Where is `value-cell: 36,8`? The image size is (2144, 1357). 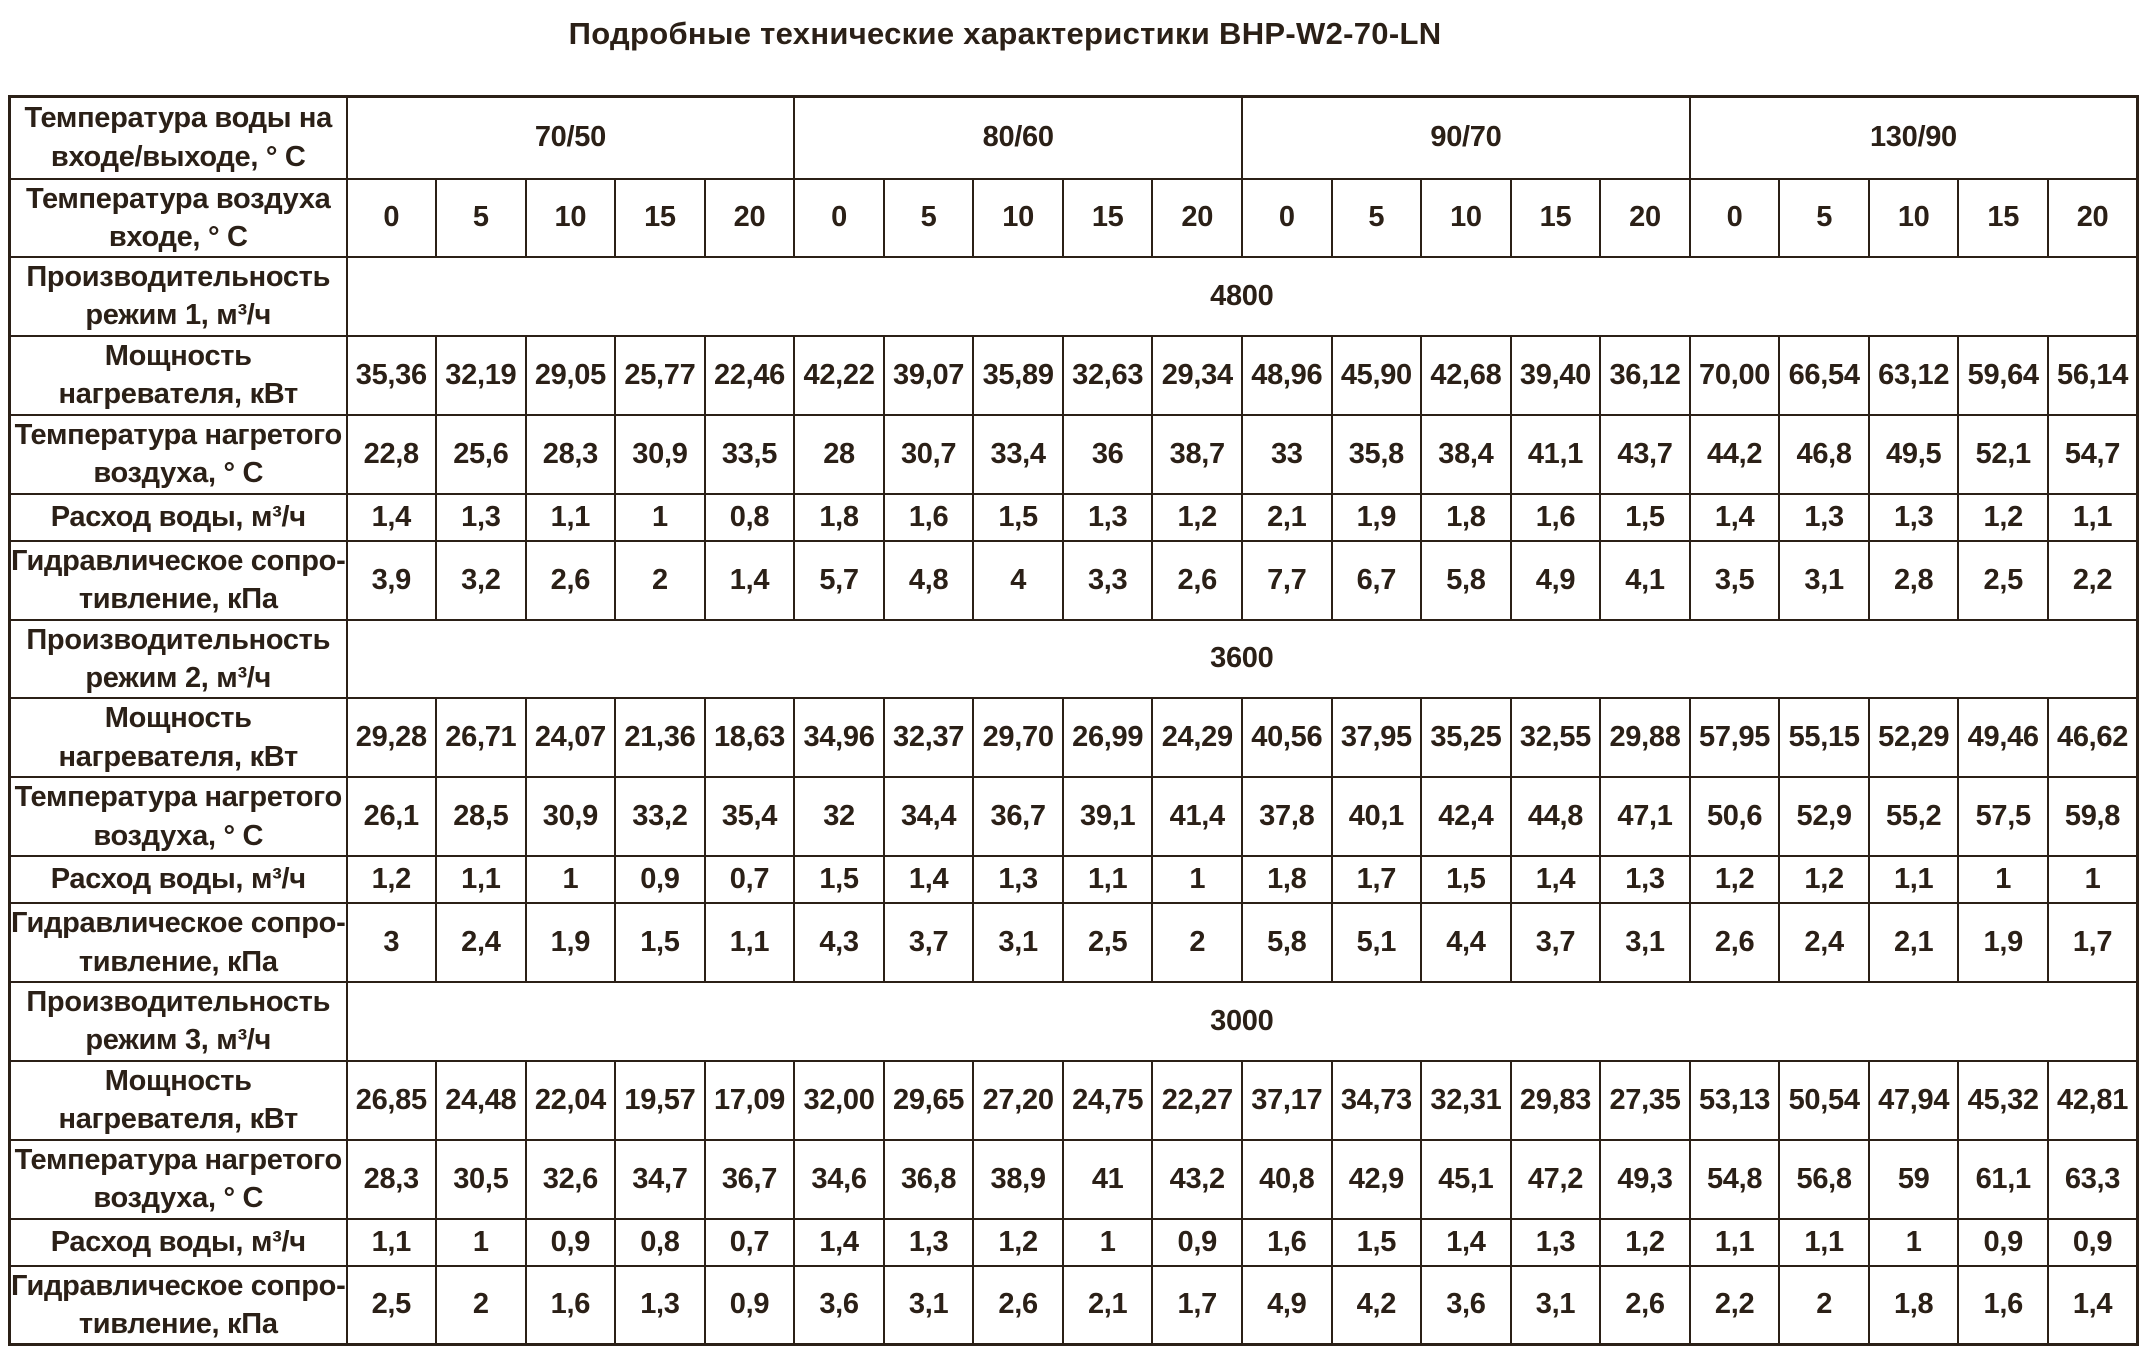 value-cell: 36,8 is located at coordinates (928, 1179).